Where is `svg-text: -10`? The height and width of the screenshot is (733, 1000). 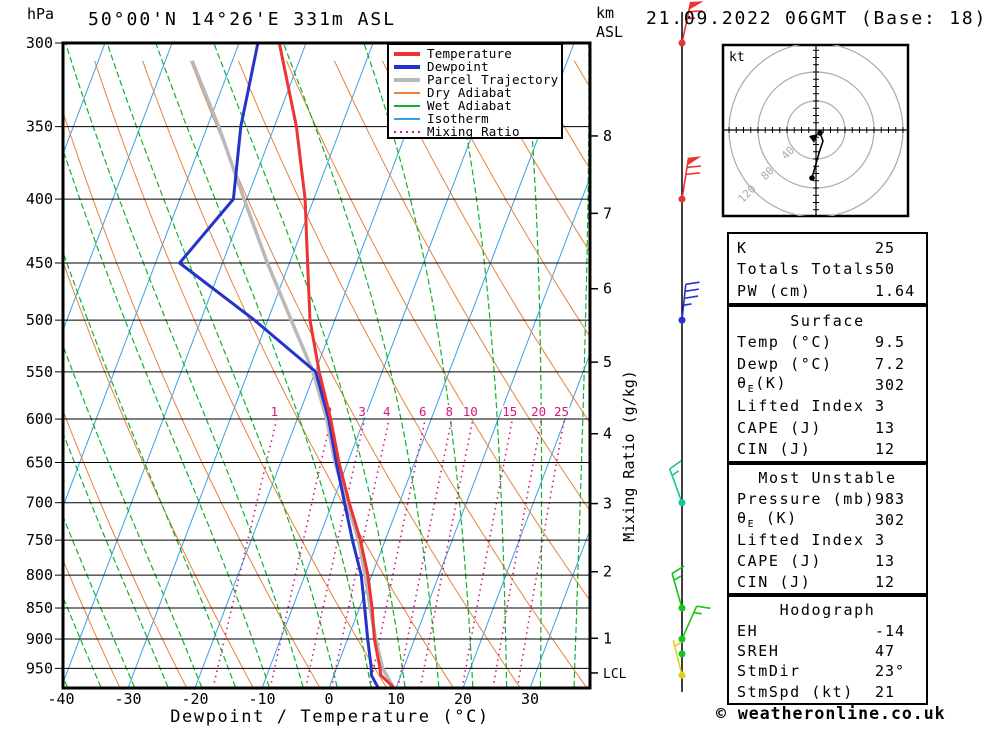
svg-text: -10 is located at coordinates (261, 699).